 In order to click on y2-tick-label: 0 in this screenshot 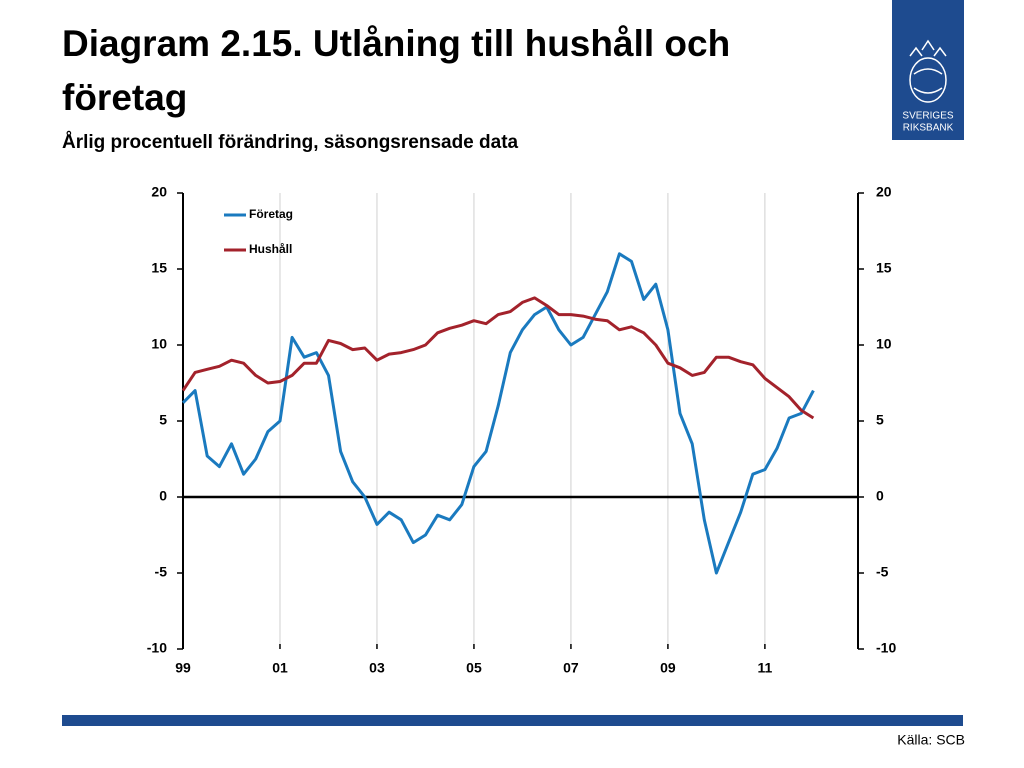, I will do `click(880, 496)`.